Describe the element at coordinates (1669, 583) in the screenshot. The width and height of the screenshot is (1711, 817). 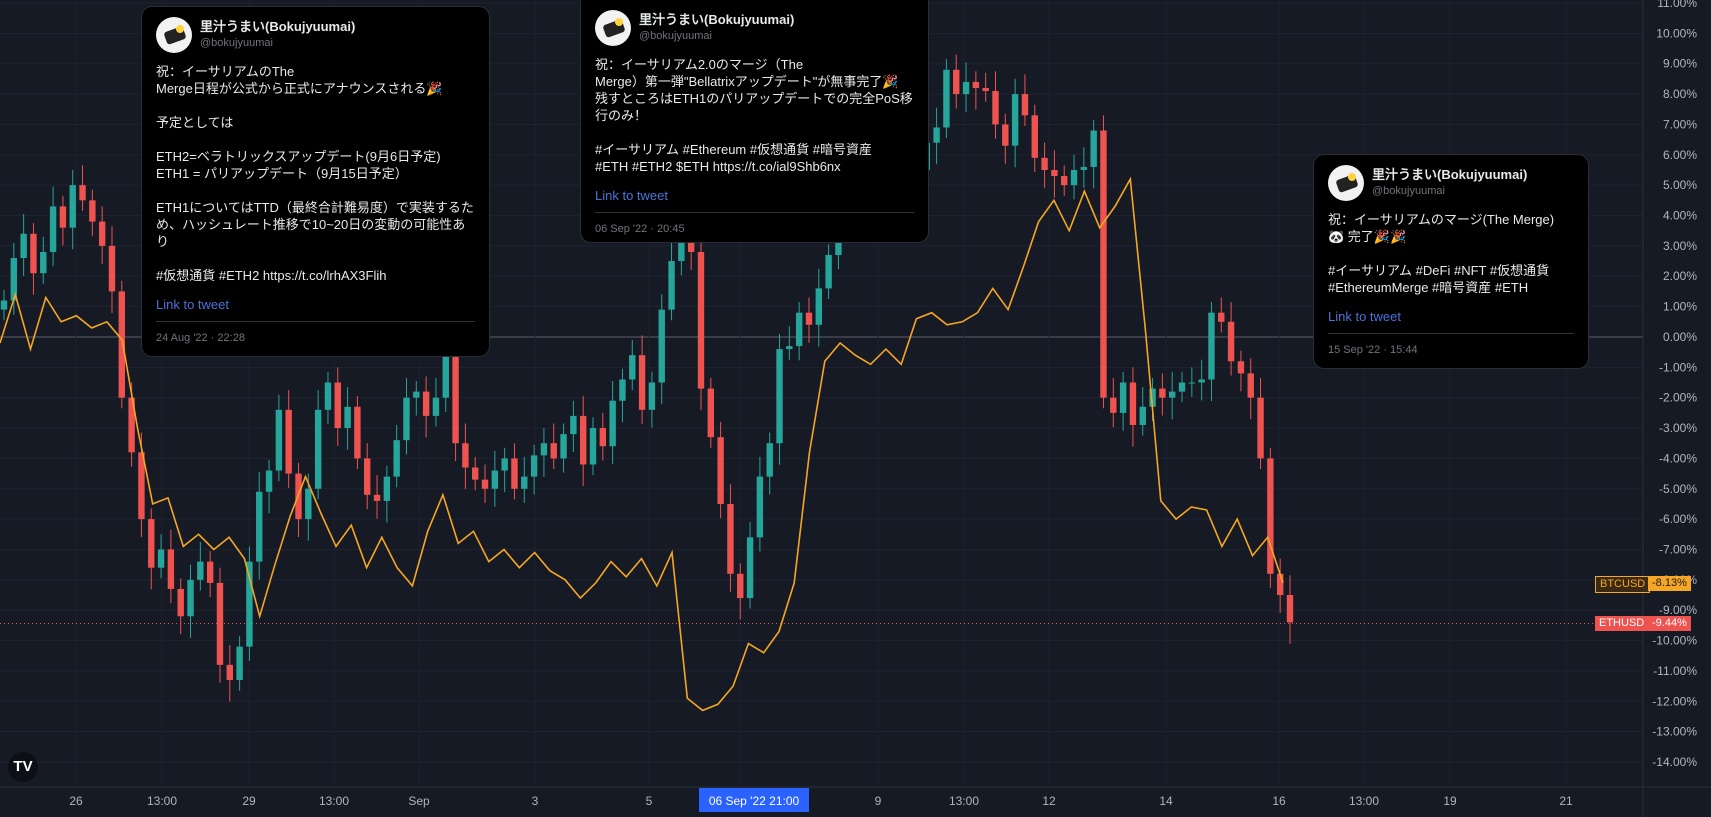
I see `btcusd-badge-value: -8.13%` at that location.